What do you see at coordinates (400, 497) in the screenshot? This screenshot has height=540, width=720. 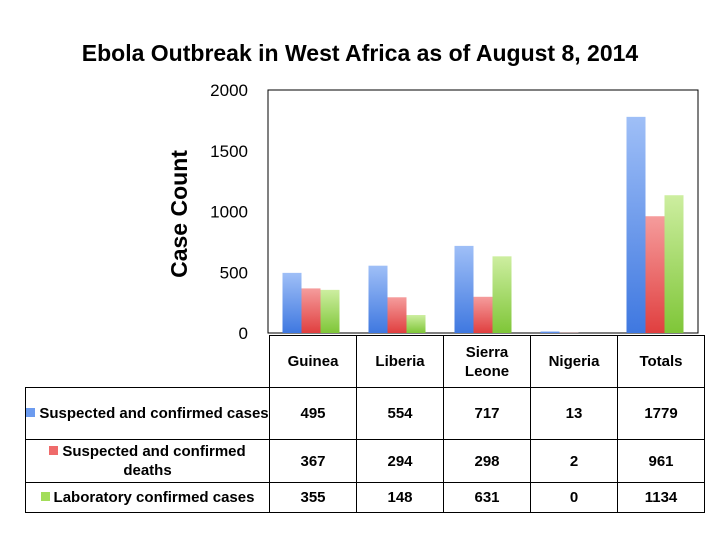 I see `value-cell: 148` at bounding box center [400, 497].